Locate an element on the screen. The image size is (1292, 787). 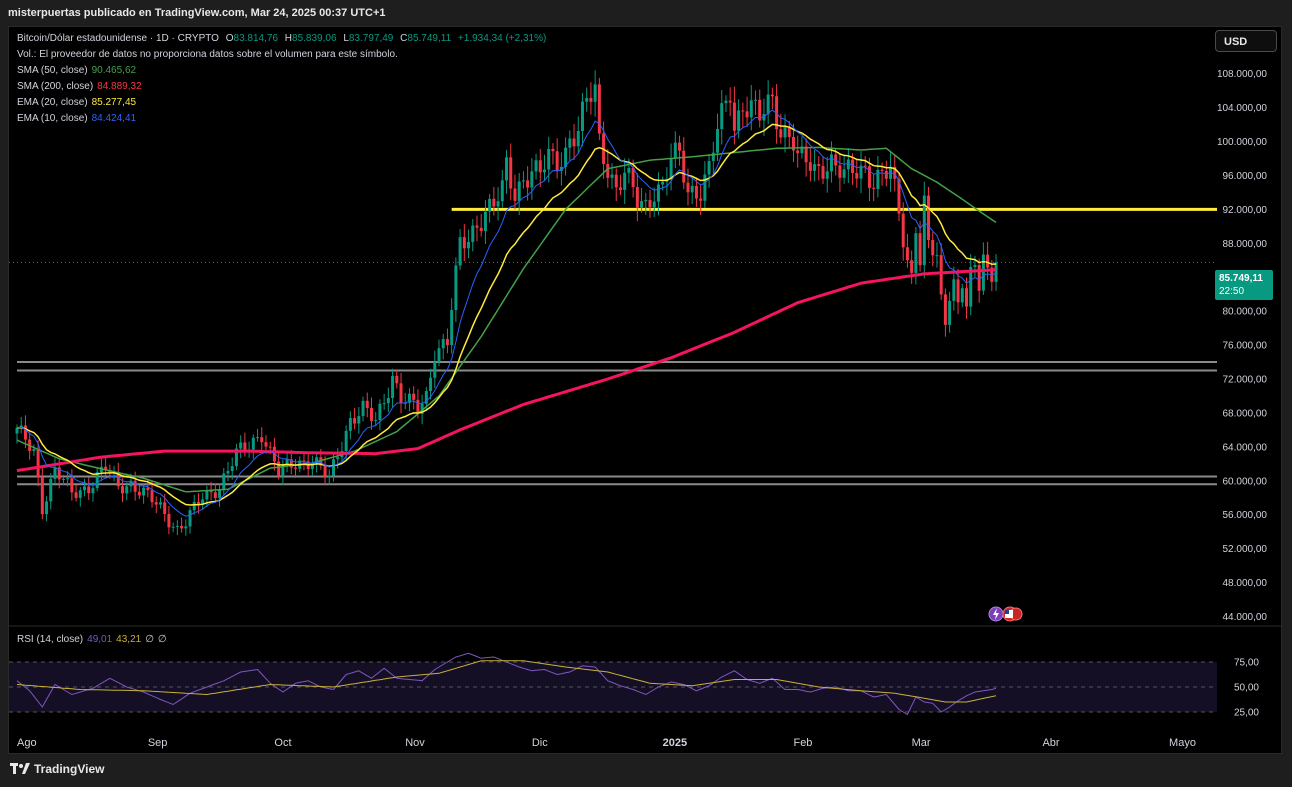
currency-button: USD is located at coordinates (1246, 41).